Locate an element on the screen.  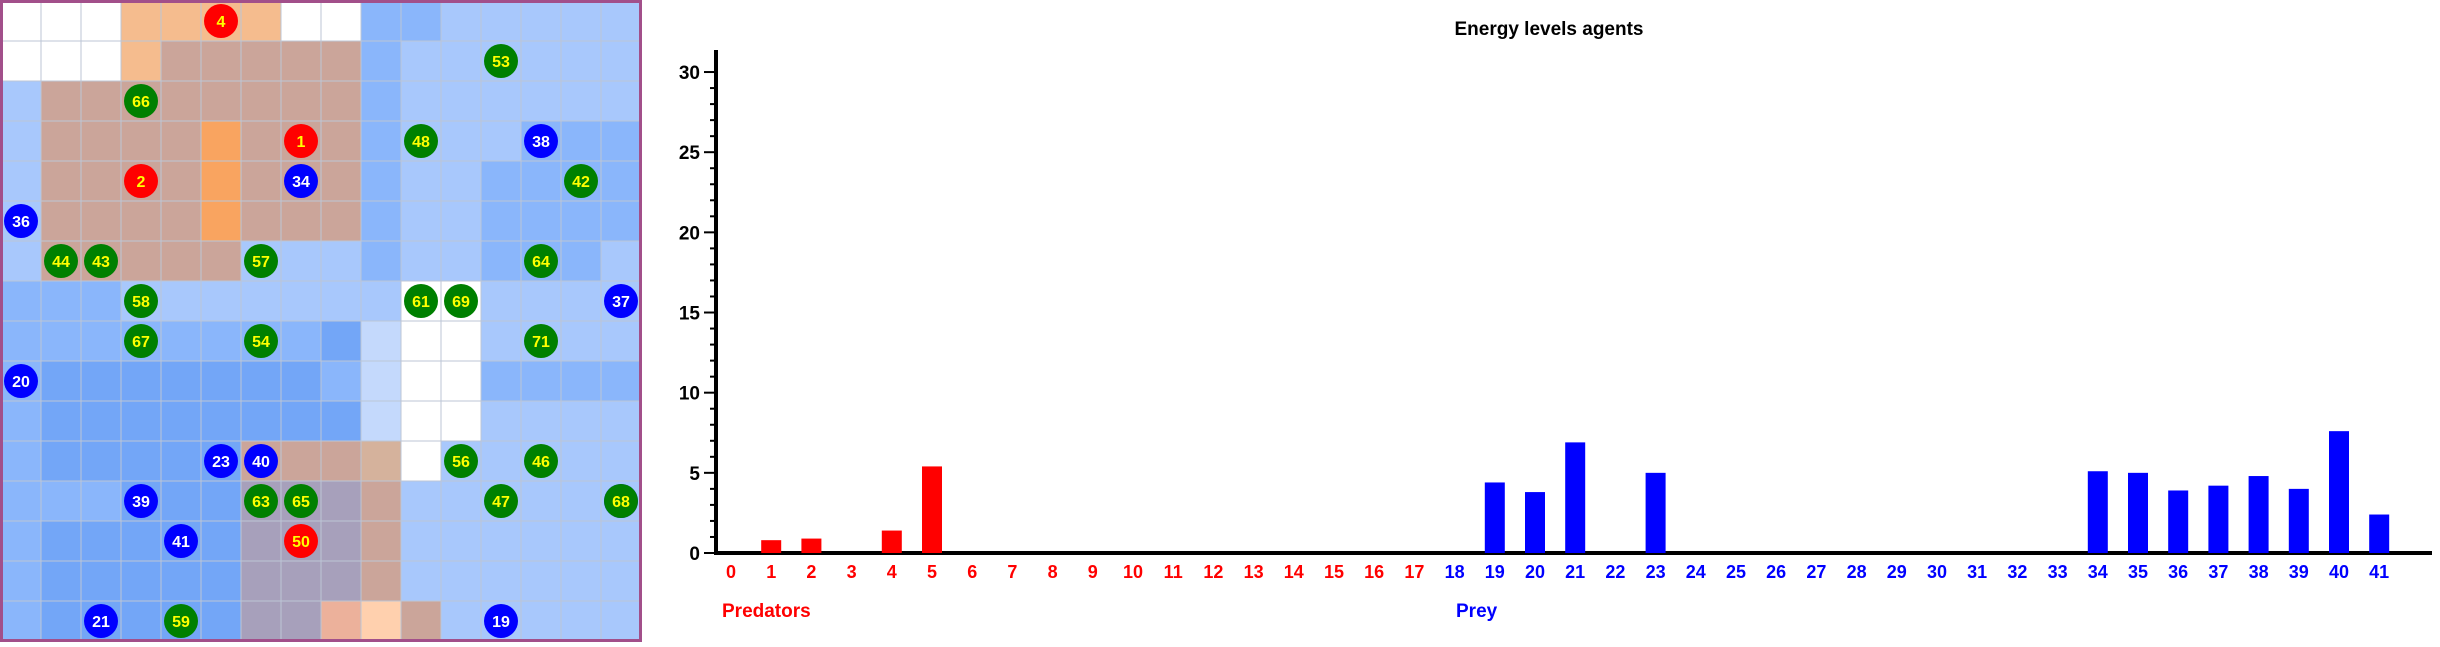
x-tick-label: 25 is located at coordinates (1736, 572).